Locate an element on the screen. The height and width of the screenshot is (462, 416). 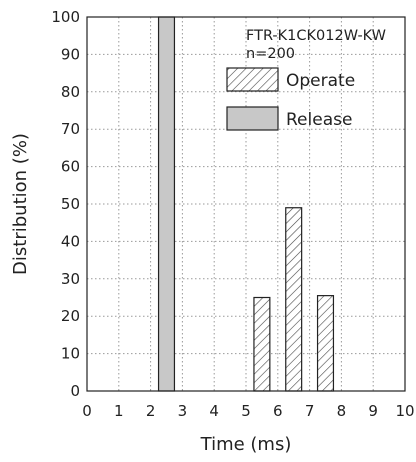
y-tick-label: 90 is located at coordinates (70, 54).